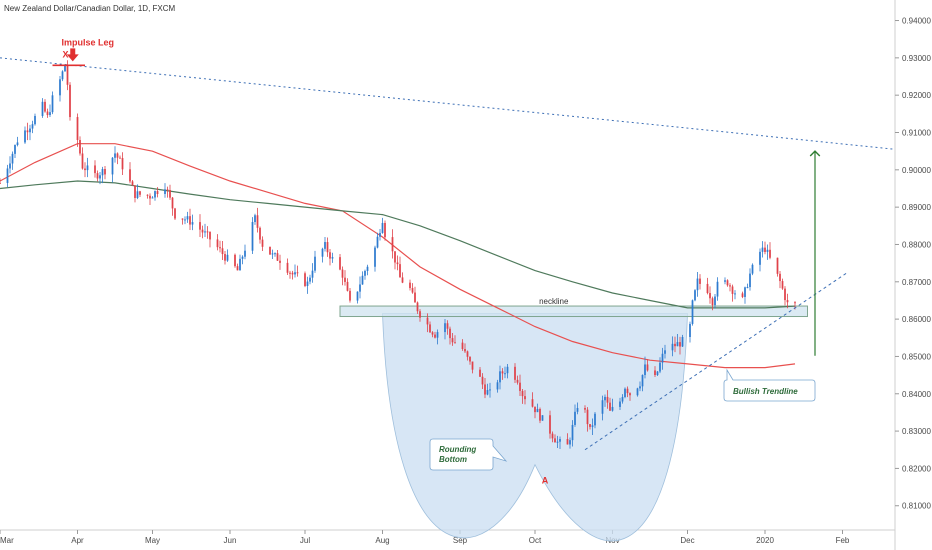 Image resolution: width=932 pixels, height=550 pixels. What do you see at coordinates (843, 540) in the screenshot?
I see `time-tick-label: Feb` at bounding box center [843, 540].